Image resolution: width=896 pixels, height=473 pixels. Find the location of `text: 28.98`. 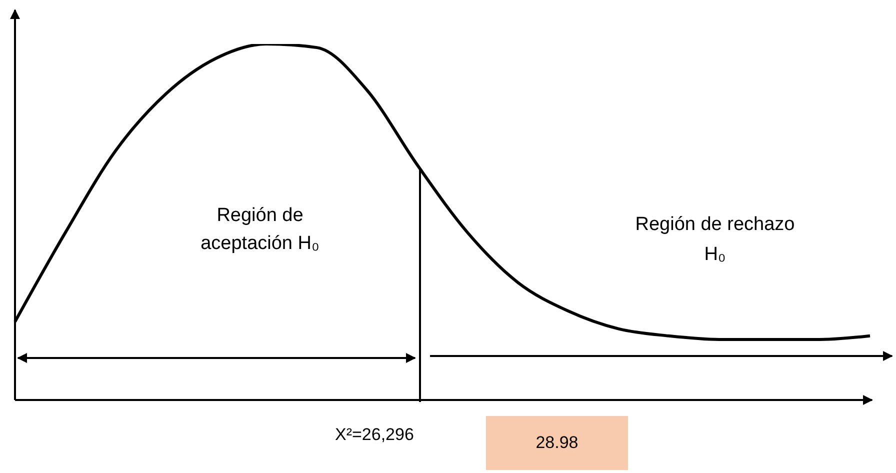

text: 28.98 is located at coordinates (557, 443).